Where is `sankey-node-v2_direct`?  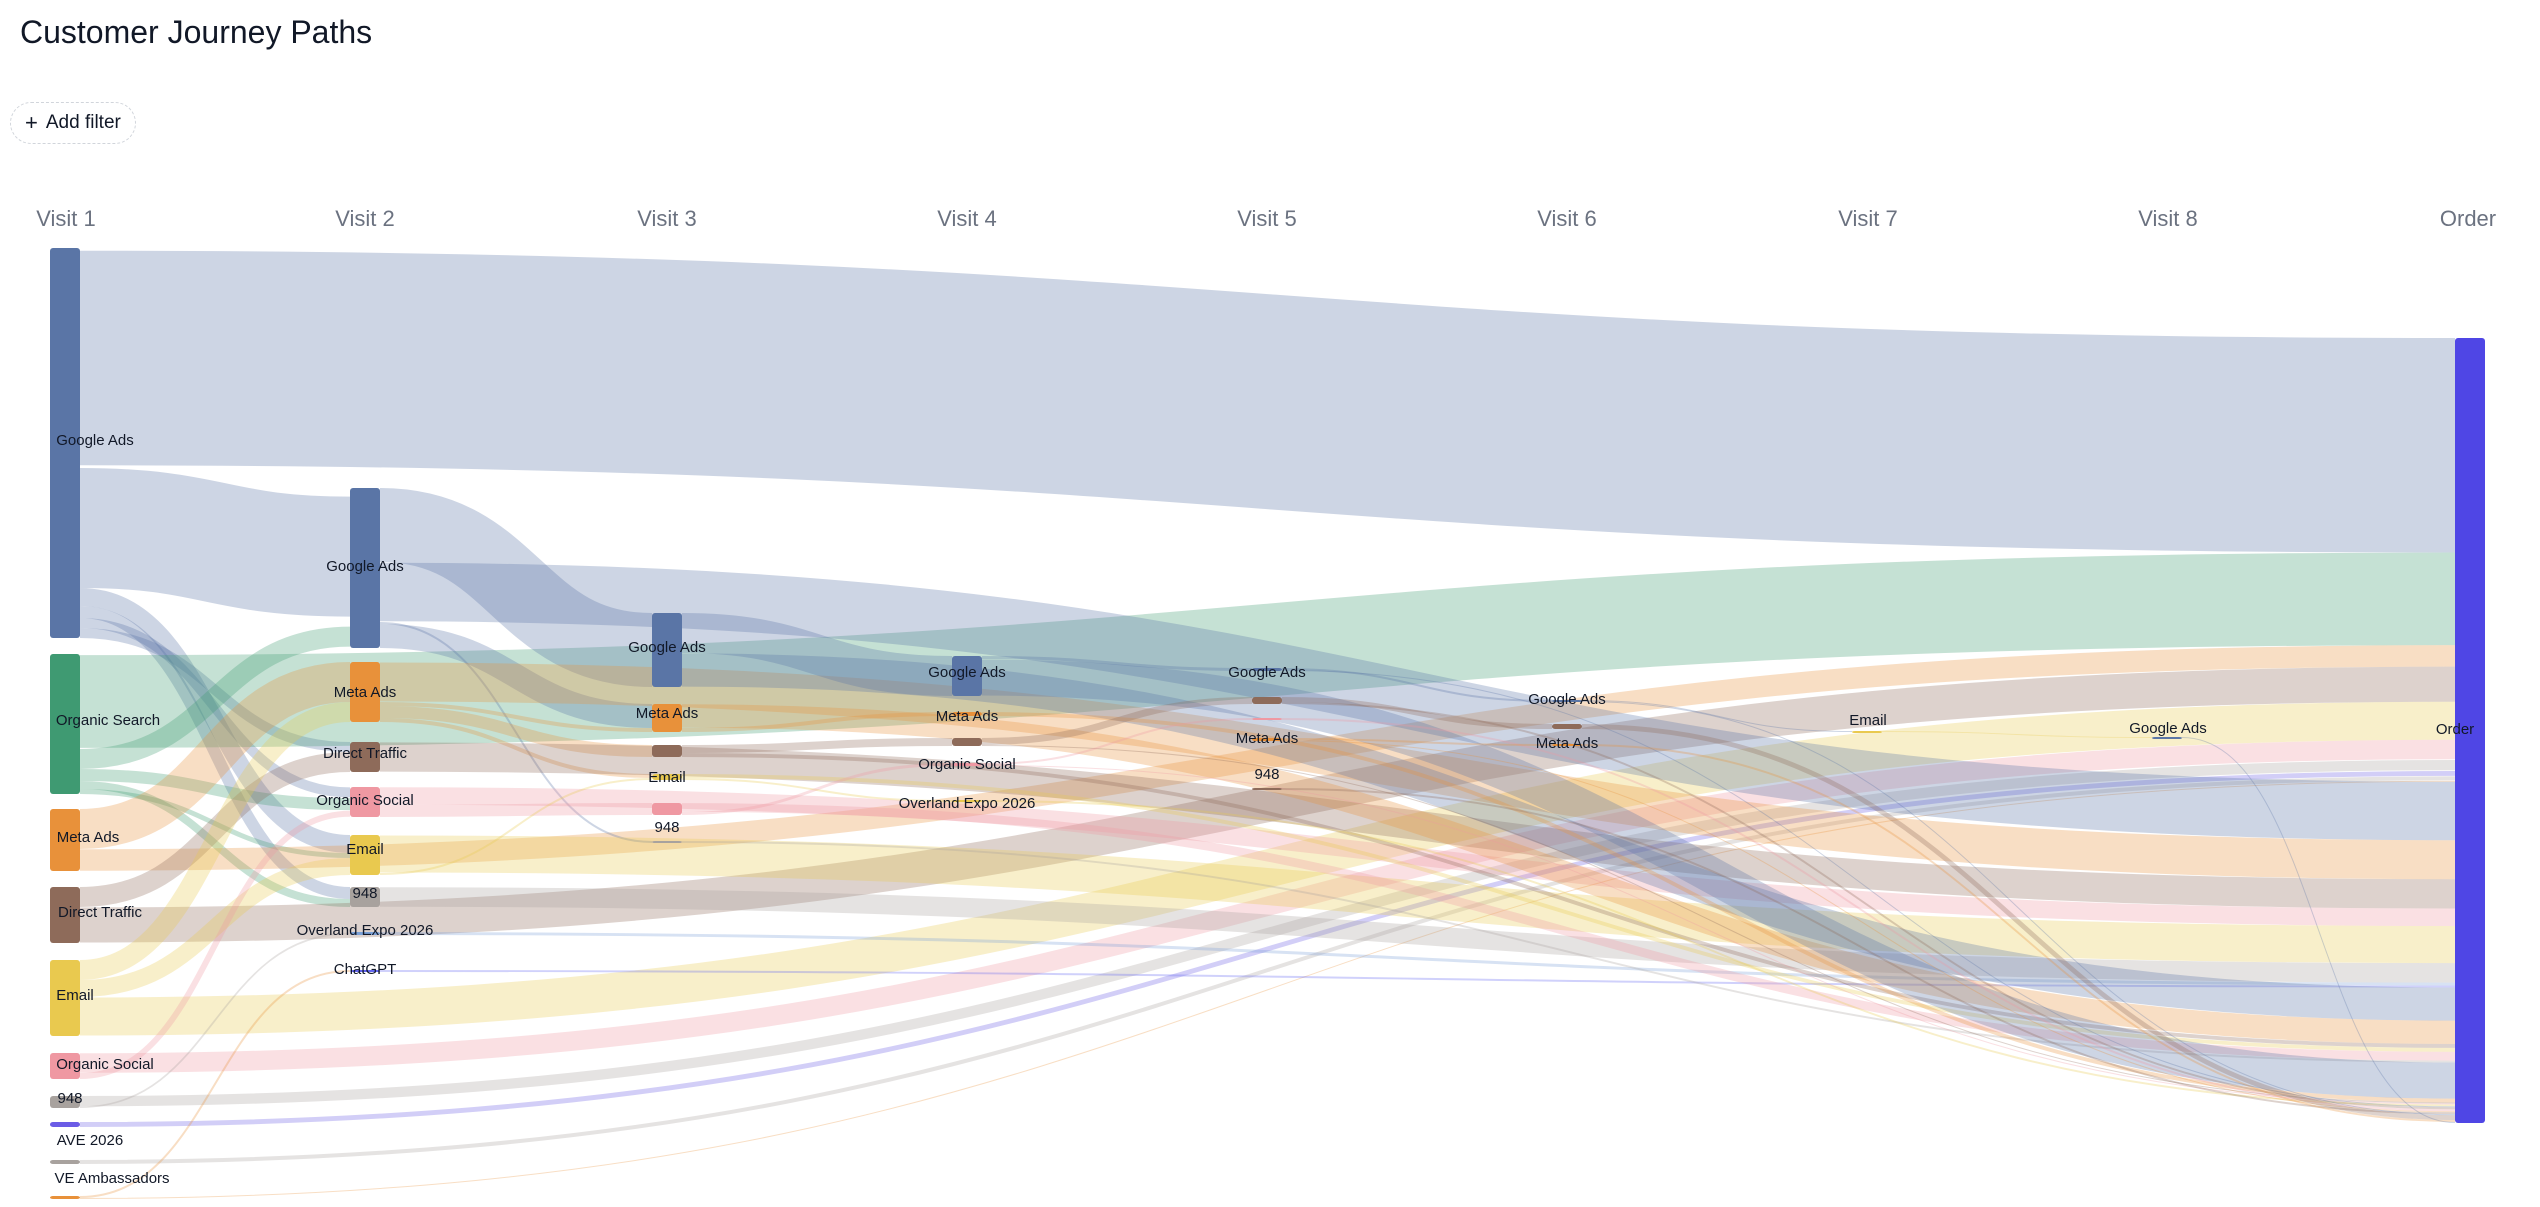
sankey-node-v2_direct is located at coordinates (365, 757).